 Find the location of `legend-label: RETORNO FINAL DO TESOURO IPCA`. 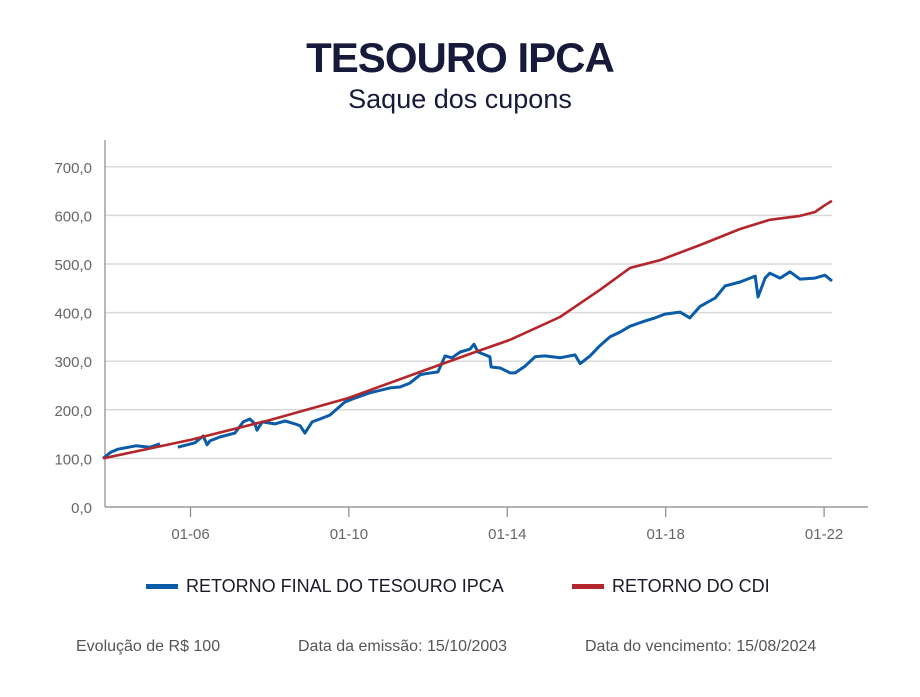

legend-label: RETORNO FINAL DO TESOURO IPCA is located at coordinates (345, 586).